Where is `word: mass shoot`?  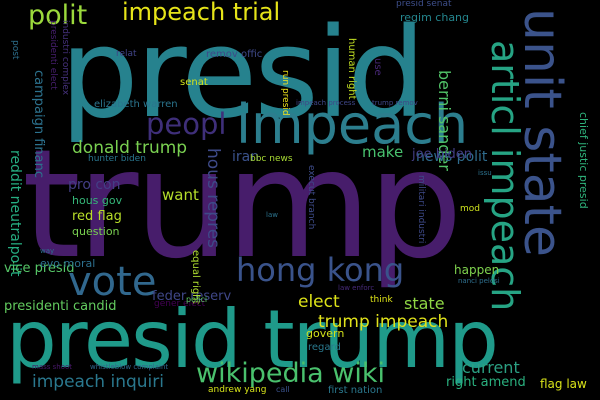
word: mass shoot is located at coordinates (52, 367).